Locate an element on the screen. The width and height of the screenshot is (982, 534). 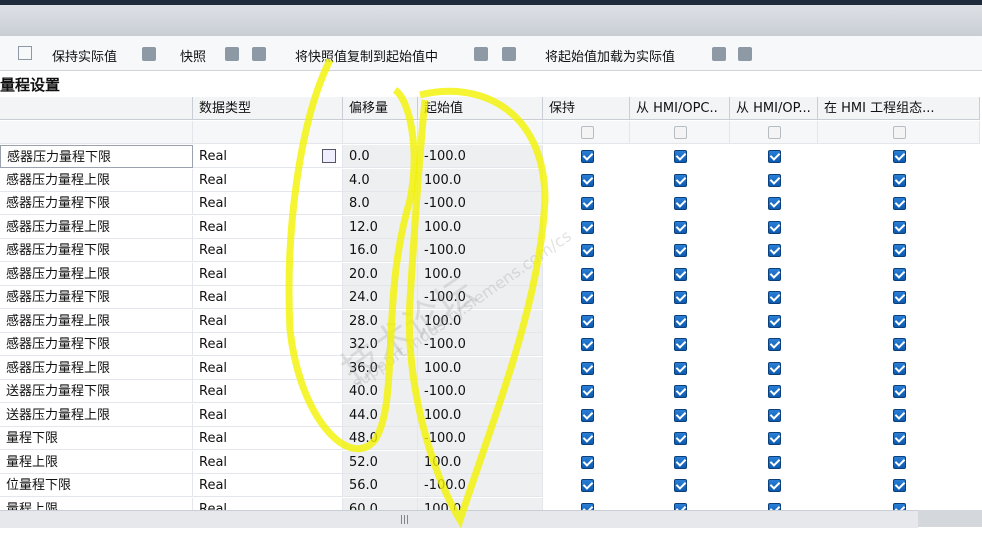
column-header: 偏移量 is located at coordinates (380, 108).